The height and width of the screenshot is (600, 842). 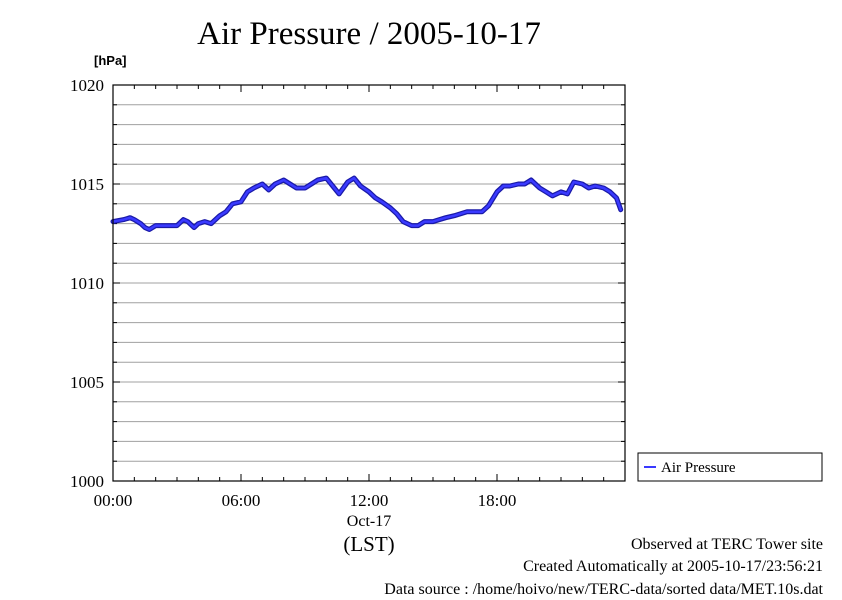 What do you see at coordinates (726, 544) in the screenshot?
I see `footer-observed-text: Observed at TERC Tower site` at bounding box center [726, 544].